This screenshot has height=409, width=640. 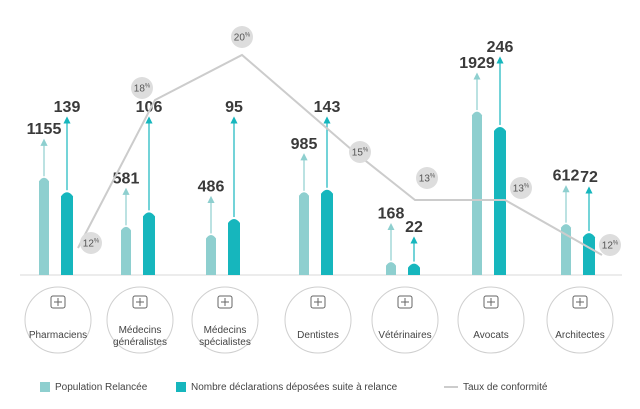 I want to click on population-bar-group: 168, so click(x=391, y=240).